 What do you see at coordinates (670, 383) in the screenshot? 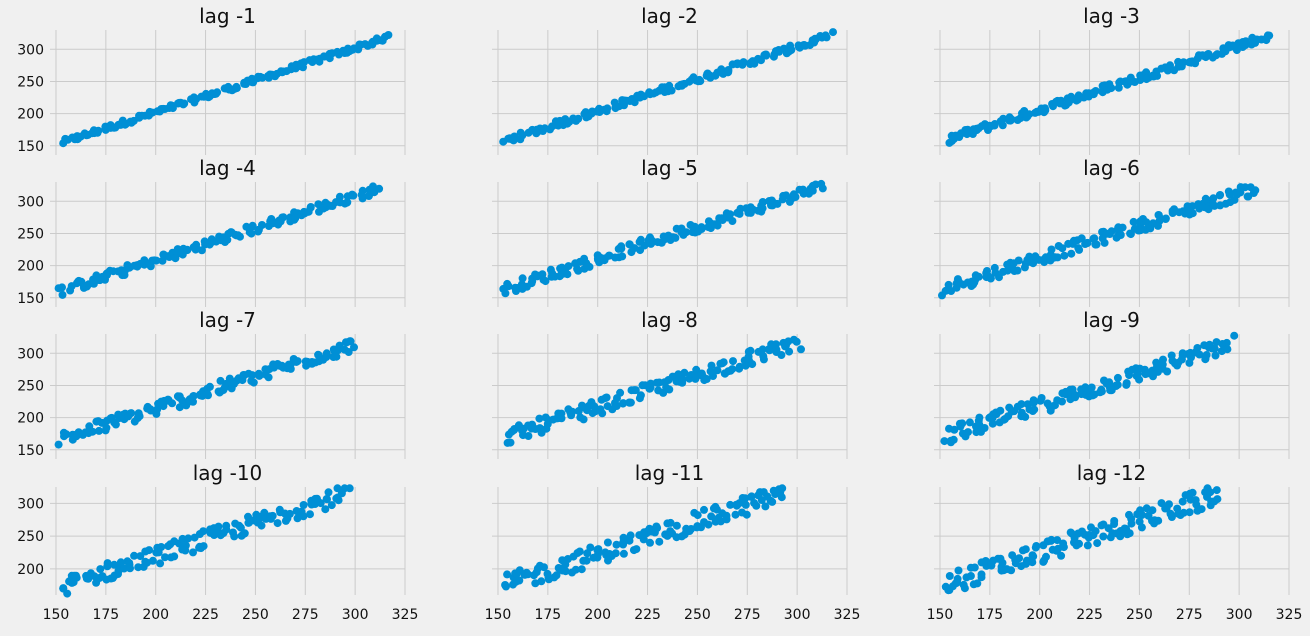
I see `panel-8: lag -8` at bounding box center [670, 383].